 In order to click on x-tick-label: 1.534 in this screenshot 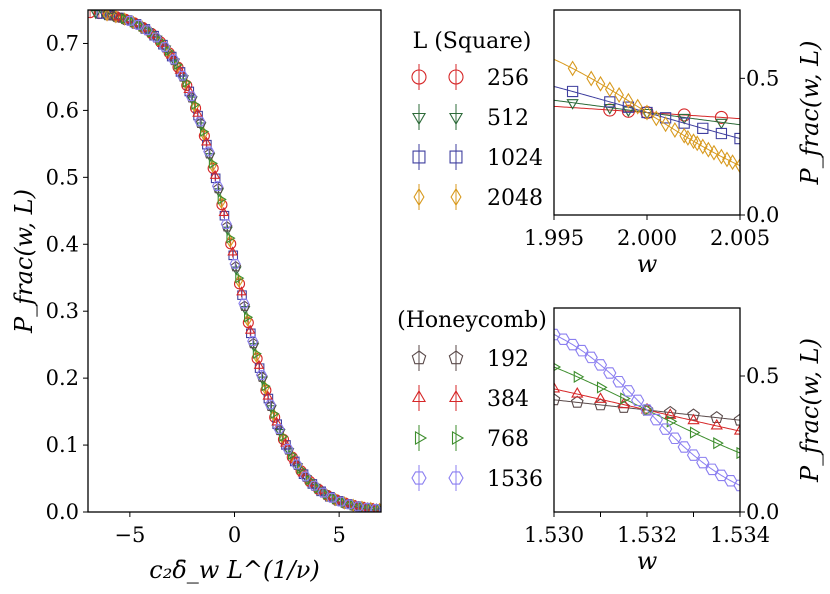, I will do `click(740, 535)`.